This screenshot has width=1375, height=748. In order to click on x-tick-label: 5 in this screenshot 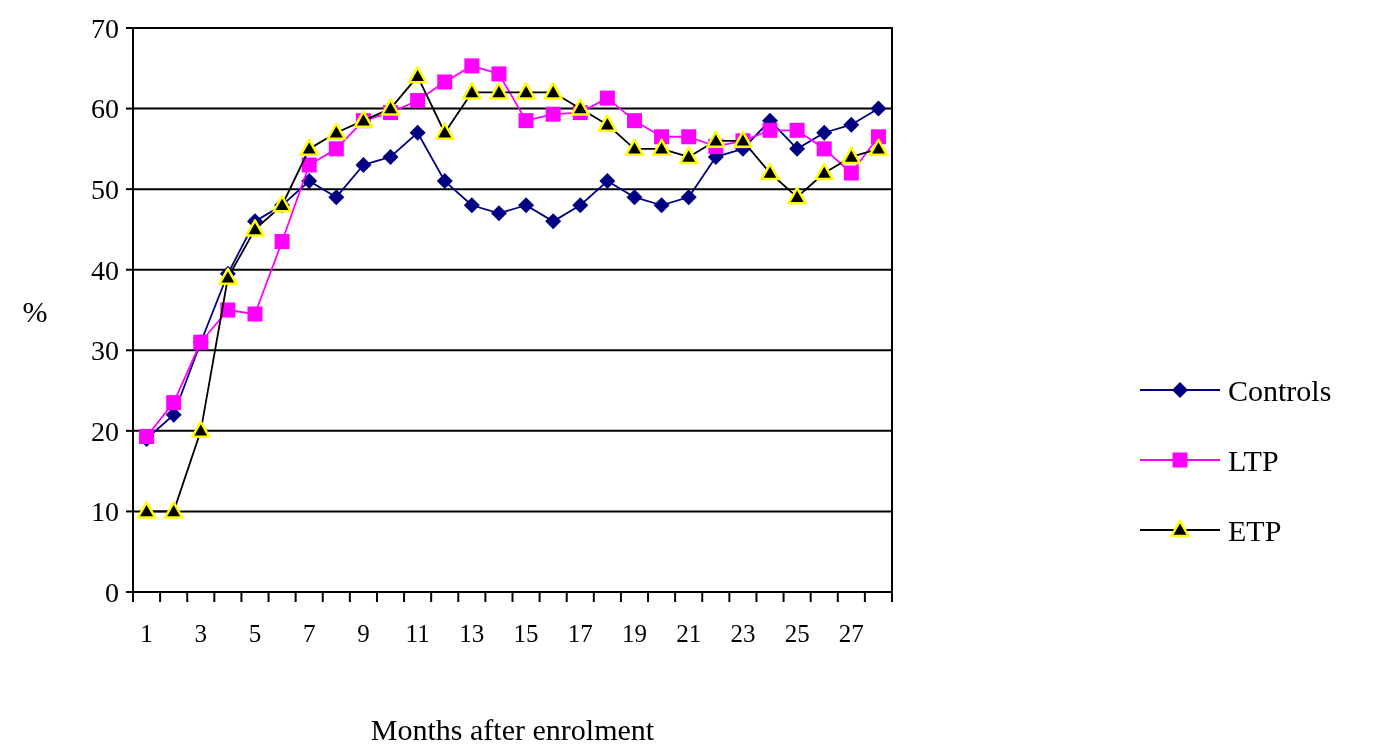, I will do `click(255, 633)`.